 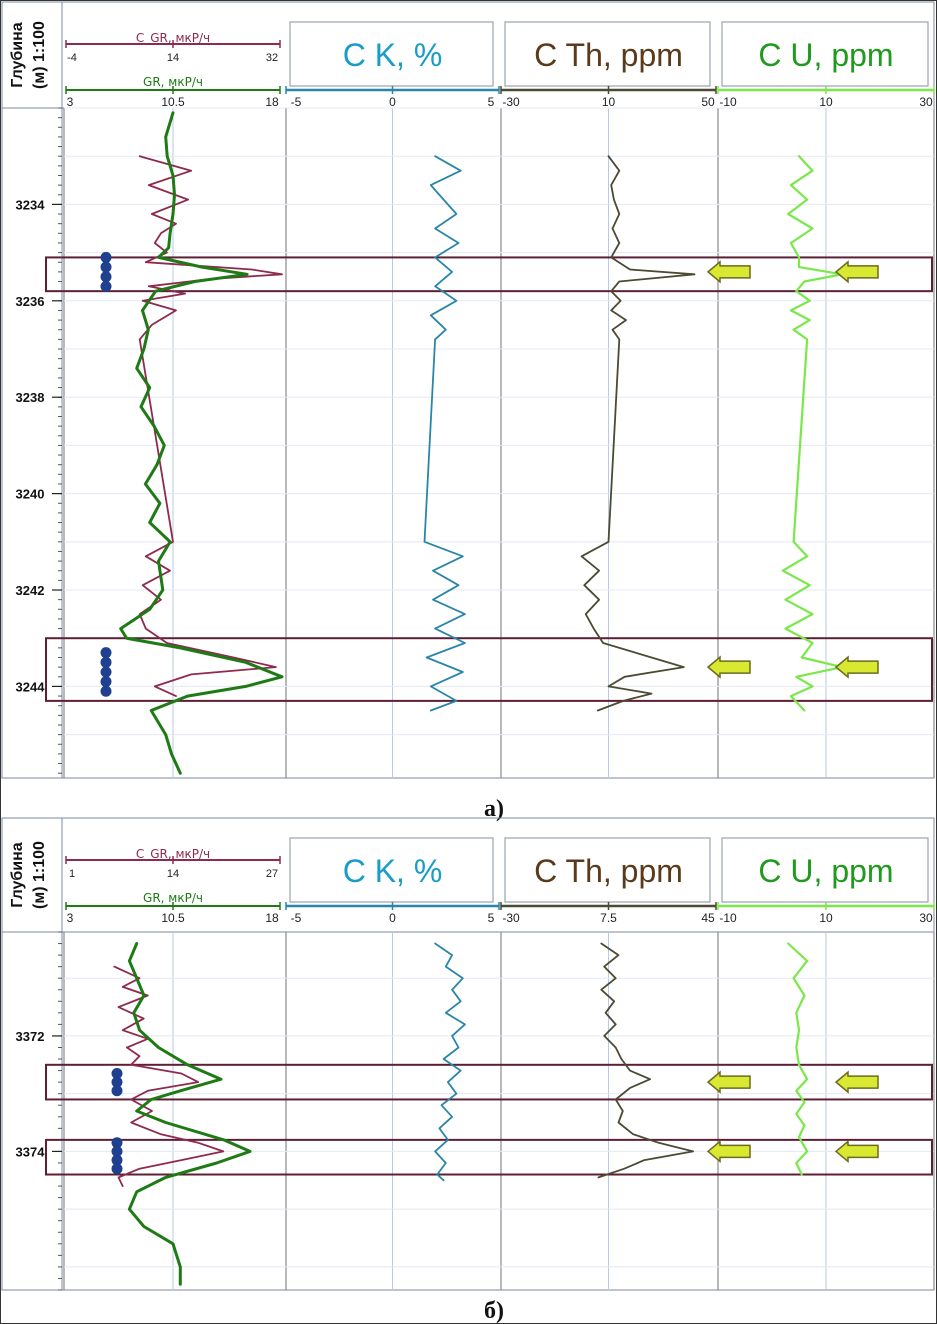 I want to click on depth-tick-label: 3238, so click(x=30, y=397).